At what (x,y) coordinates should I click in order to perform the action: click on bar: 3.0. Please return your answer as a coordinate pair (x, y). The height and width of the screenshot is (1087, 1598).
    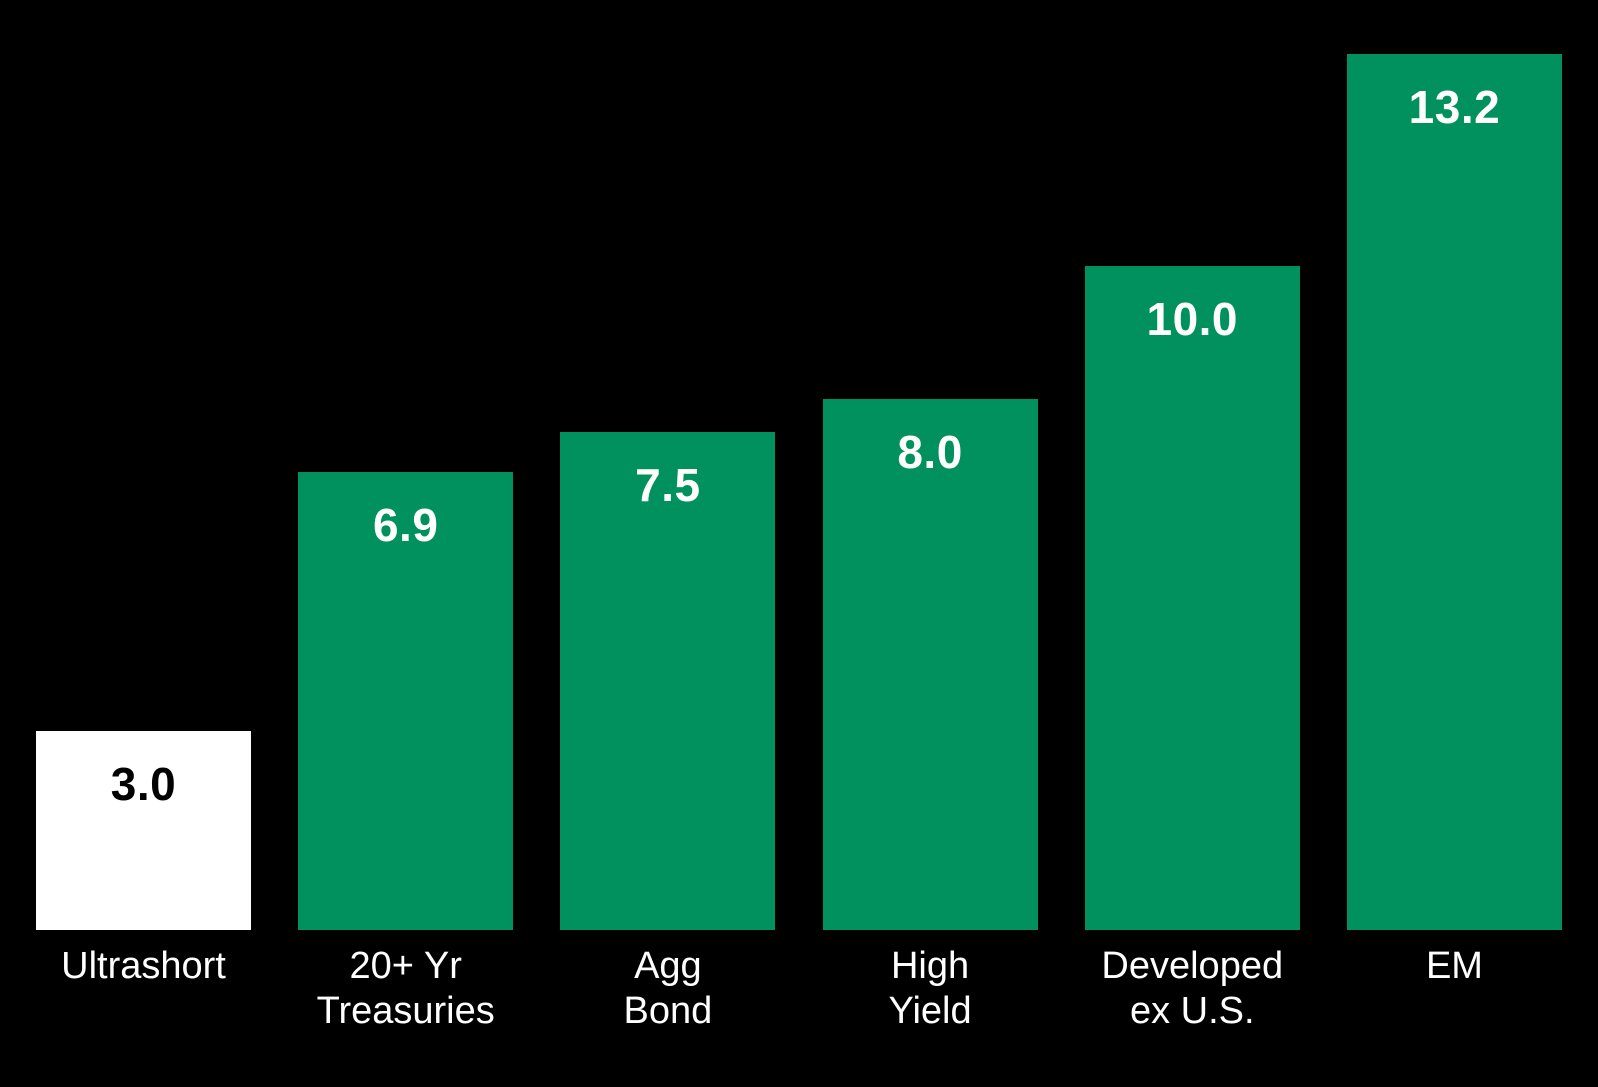
    Looking at the image, I should click on (143, 830).